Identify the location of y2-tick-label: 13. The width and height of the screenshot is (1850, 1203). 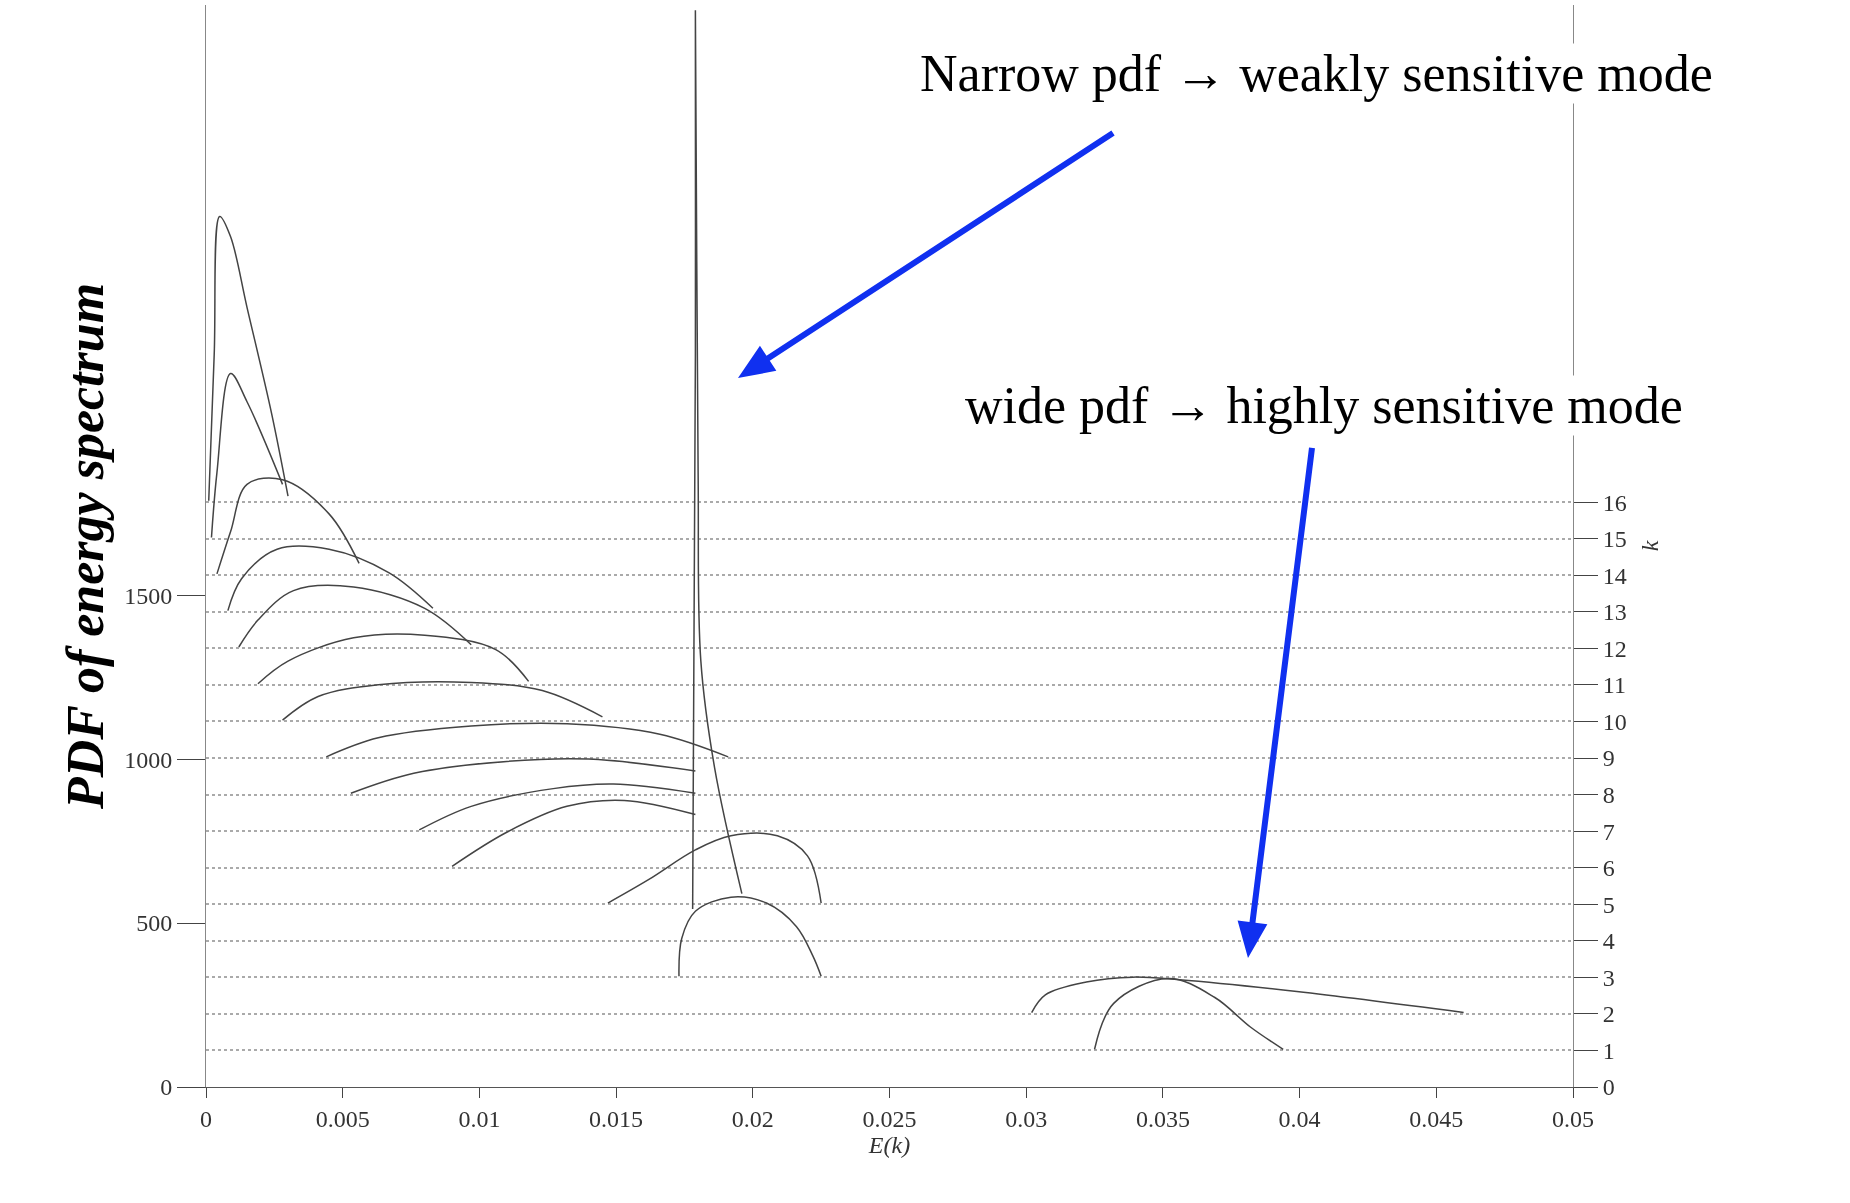
(1614, 612).